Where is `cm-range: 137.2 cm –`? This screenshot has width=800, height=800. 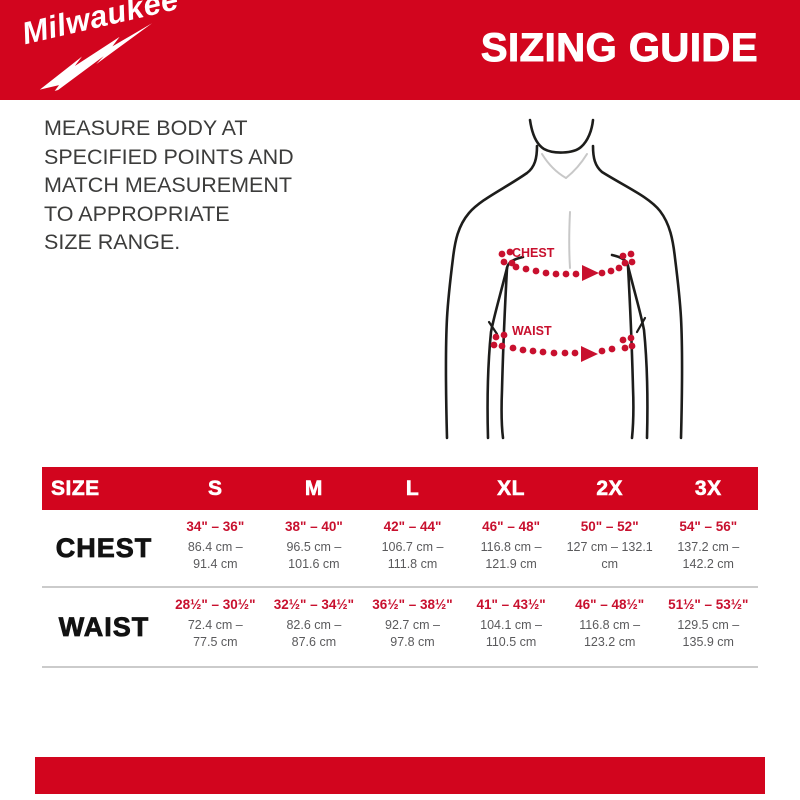
cm-range: 137.2 cm – is located at coordinates (708, 547).